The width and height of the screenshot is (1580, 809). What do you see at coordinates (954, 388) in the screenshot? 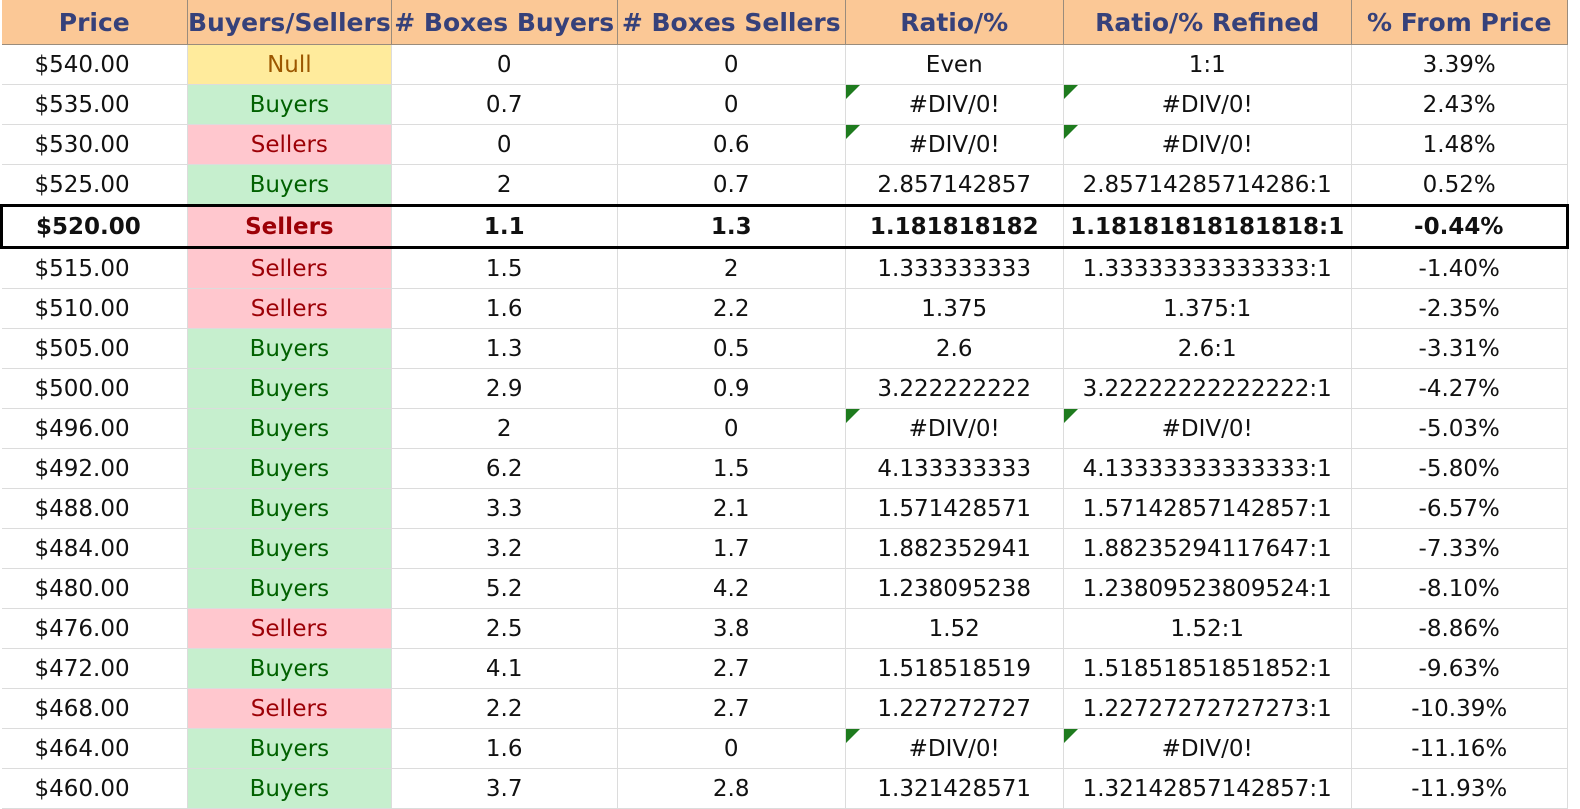
I see `ratio-cell: 3.222222222` at bounding box center [954, 388].